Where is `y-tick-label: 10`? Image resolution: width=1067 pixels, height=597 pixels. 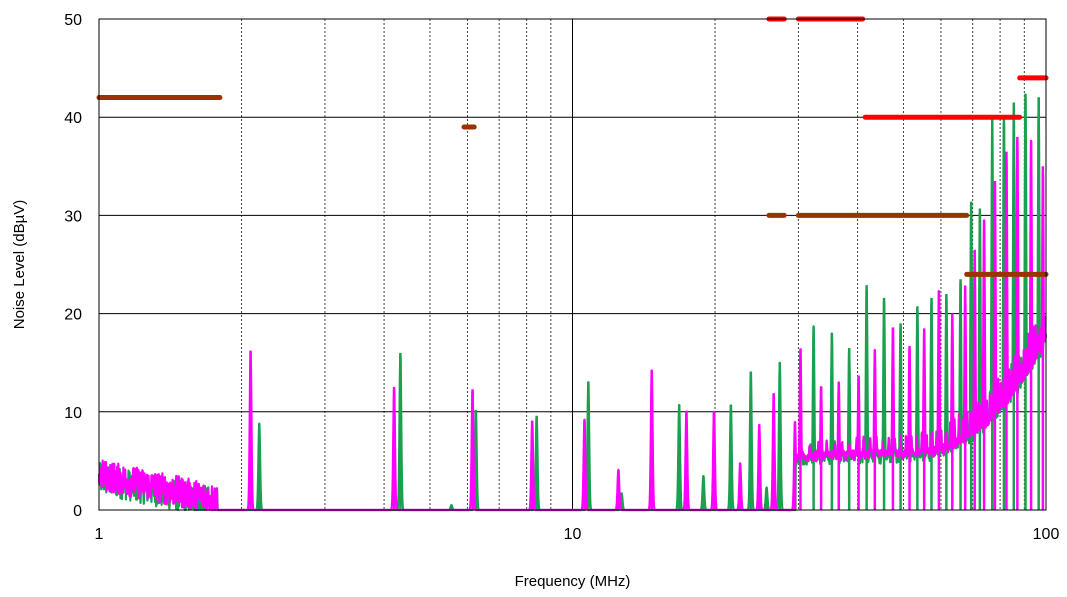
y-tick-label: 10 is located at coordinates (73, 413).